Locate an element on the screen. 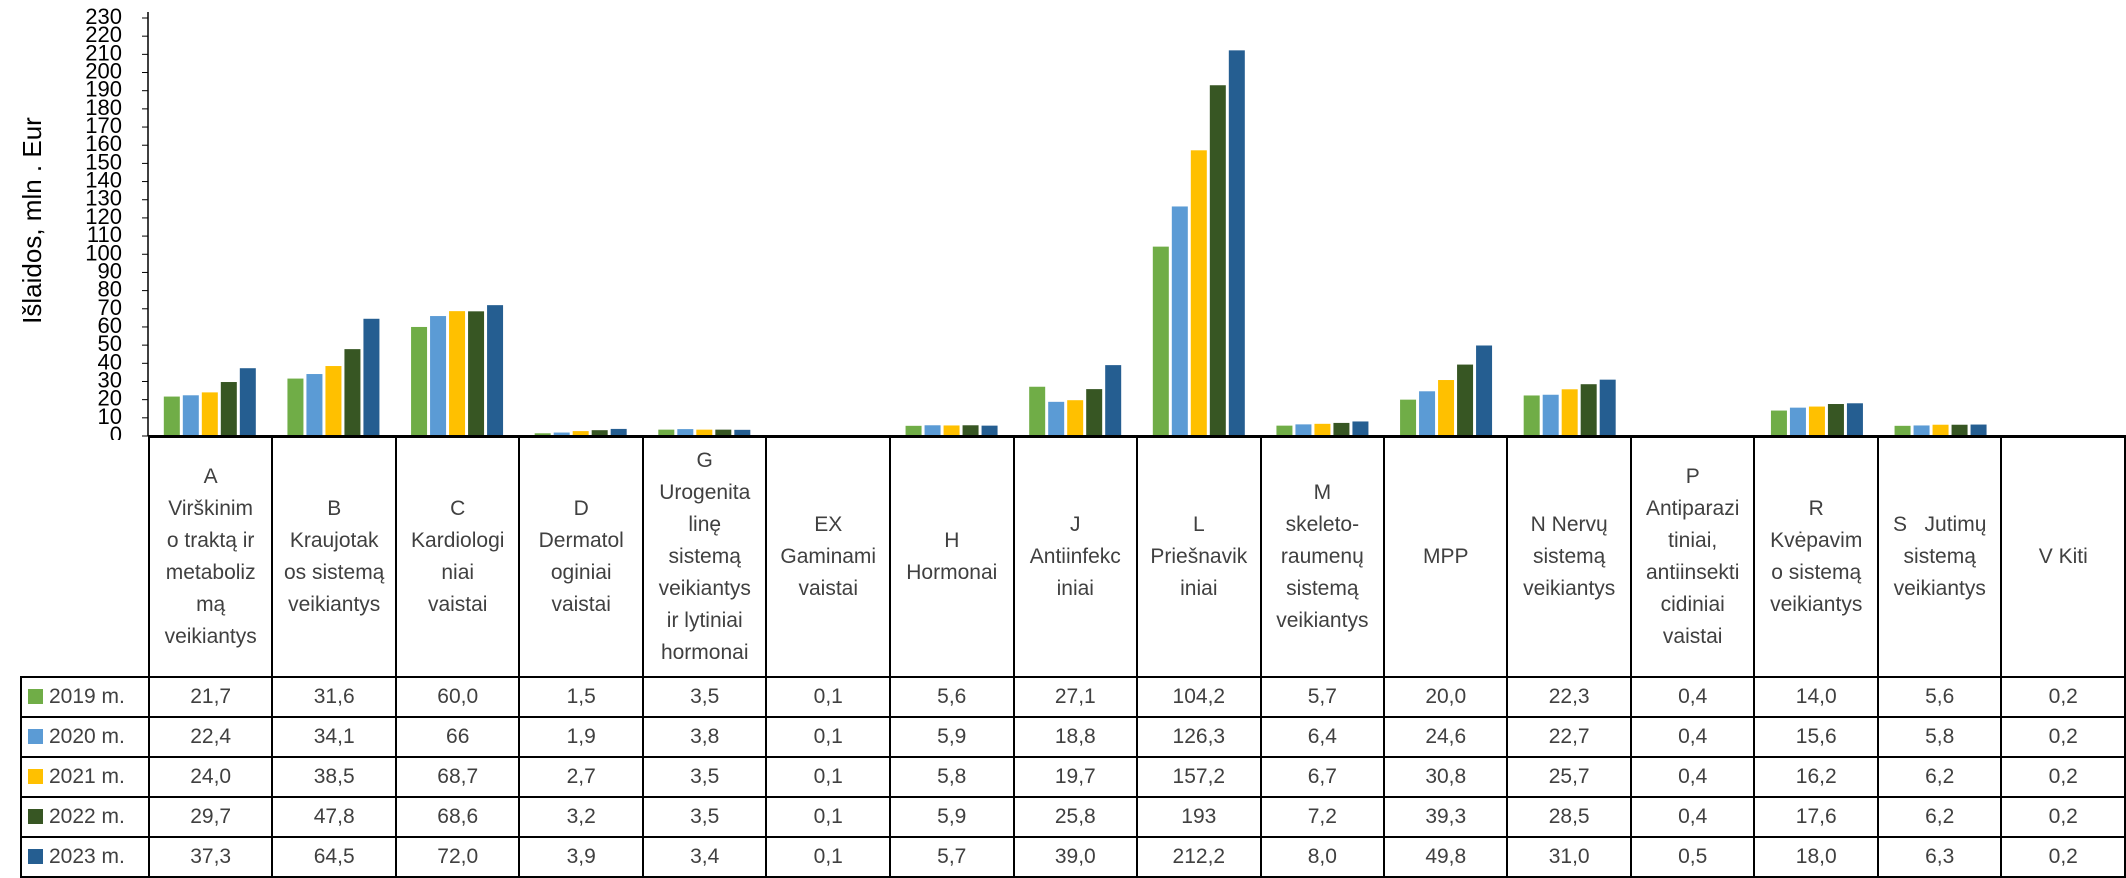 The height and width of the screenshot is (878, 2126). category-label-line: Gaminami is located at coordinates (828, 556).